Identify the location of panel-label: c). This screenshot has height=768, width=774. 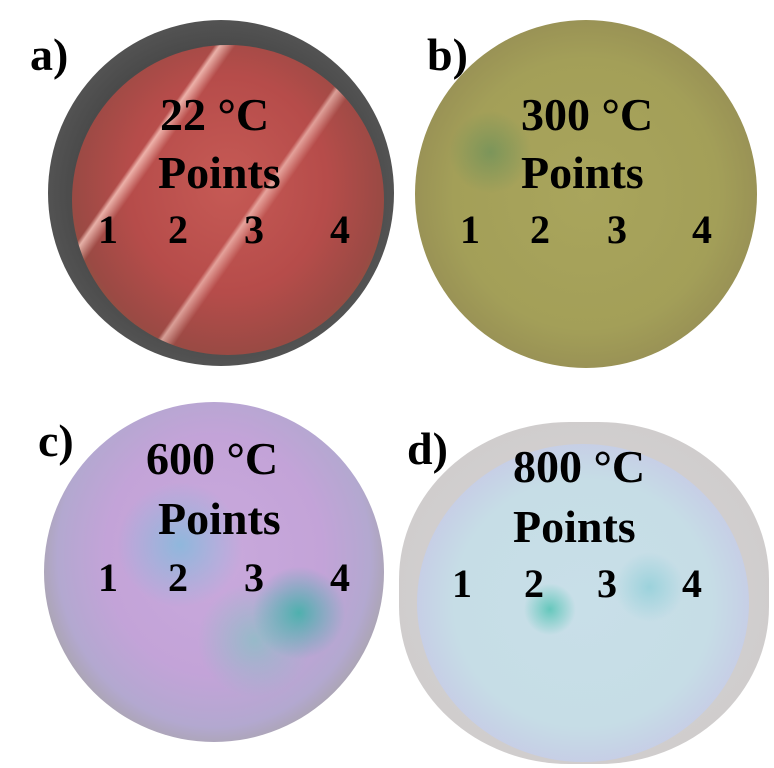
(56, 440).